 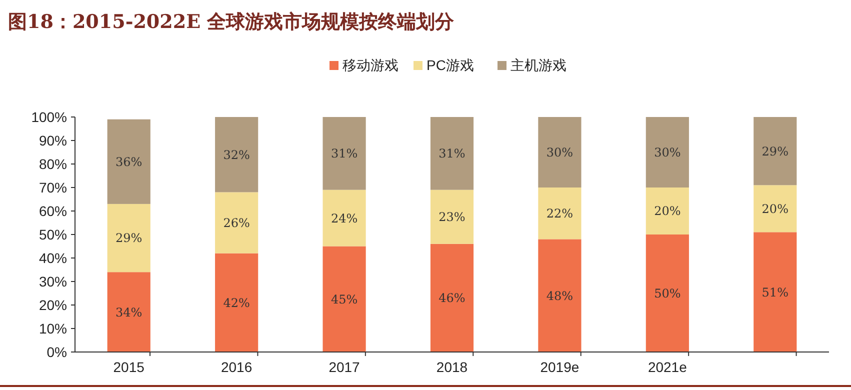 I want to click on data-label: 26%, so click(x=236, y=223).